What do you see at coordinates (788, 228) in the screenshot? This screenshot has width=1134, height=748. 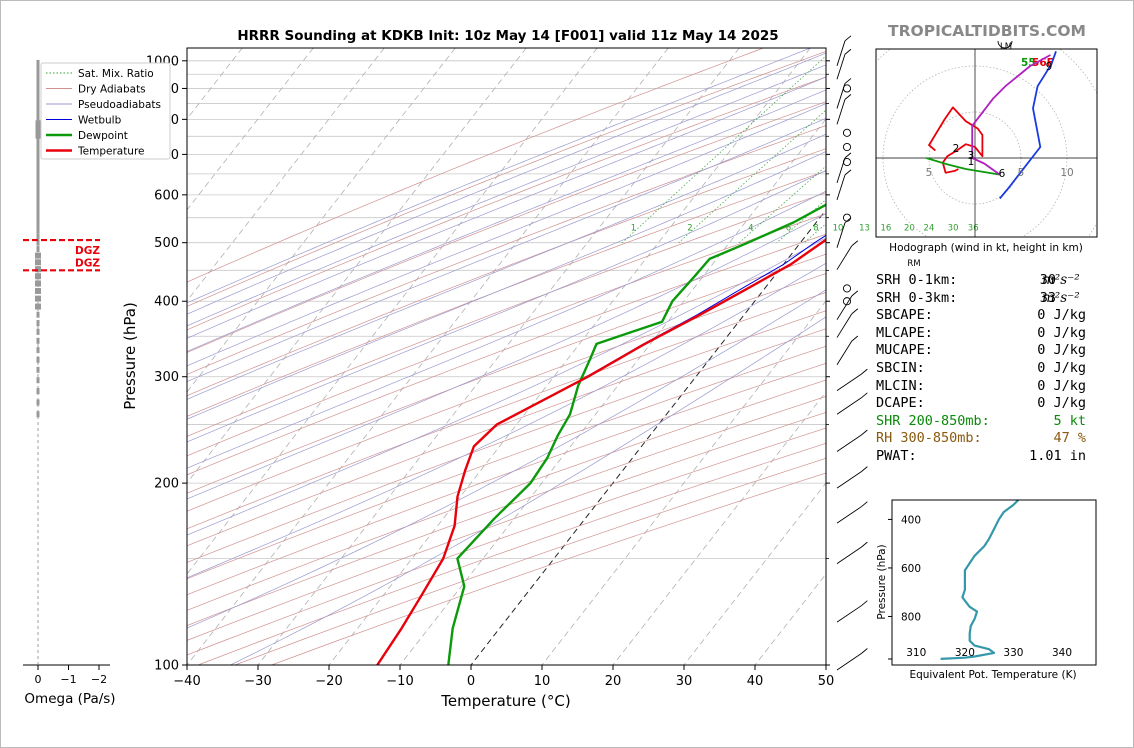 I see `mixing-ratio-label: 6` at bounding box center [788, 228].